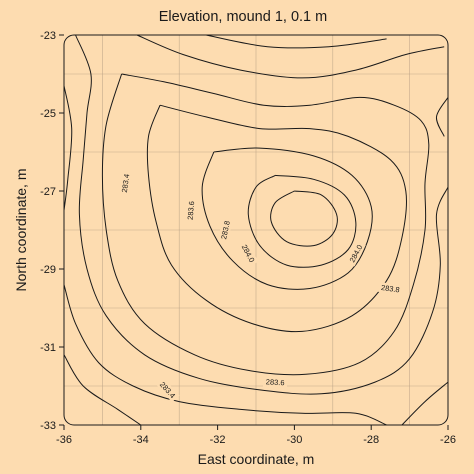 This screenshot has height=474, width=474. I want to click on contour-label-text: 283.4, so click(126, 183).